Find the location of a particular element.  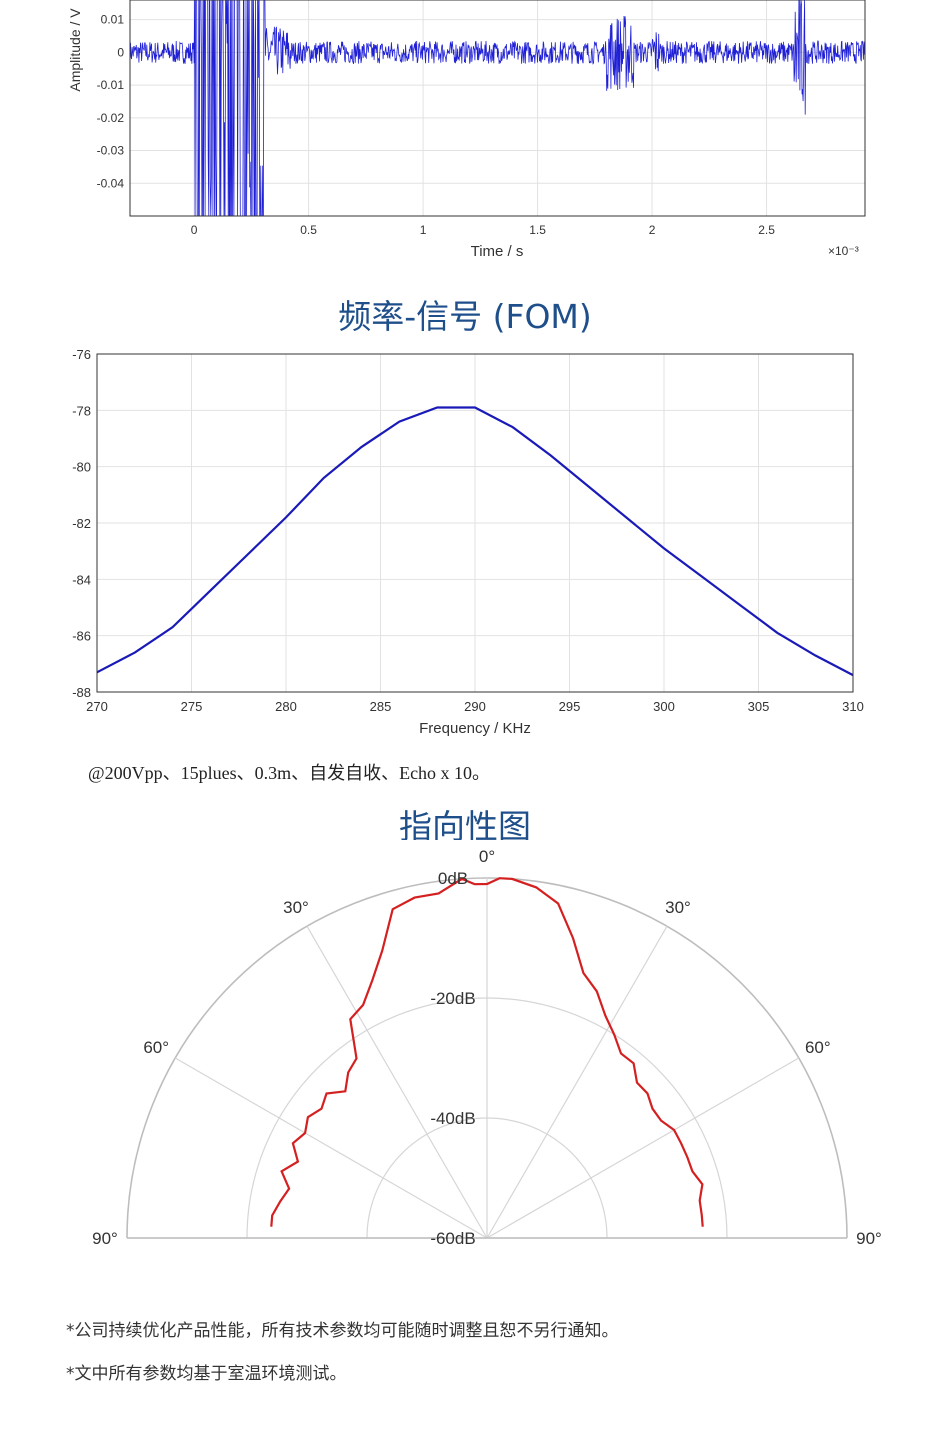

note-line-1: *公司持续优化产品性能，所有技术参数均可能随时调整且恕不另行通知。 is located at coordinates (342, 1331).